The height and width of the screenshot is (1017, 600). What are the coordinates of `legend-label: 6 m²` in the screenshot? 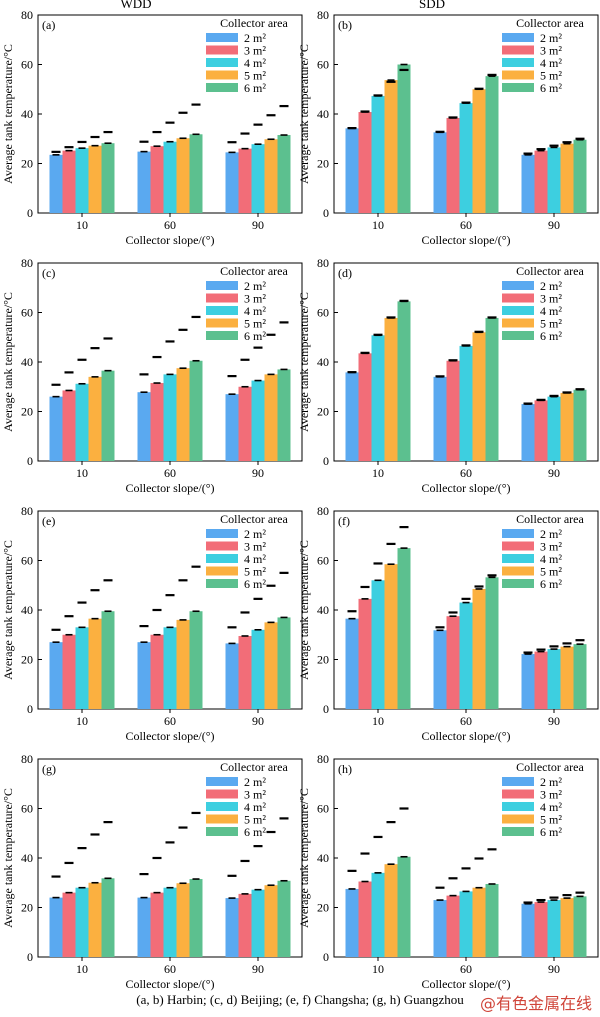 It's located at (551, 336).